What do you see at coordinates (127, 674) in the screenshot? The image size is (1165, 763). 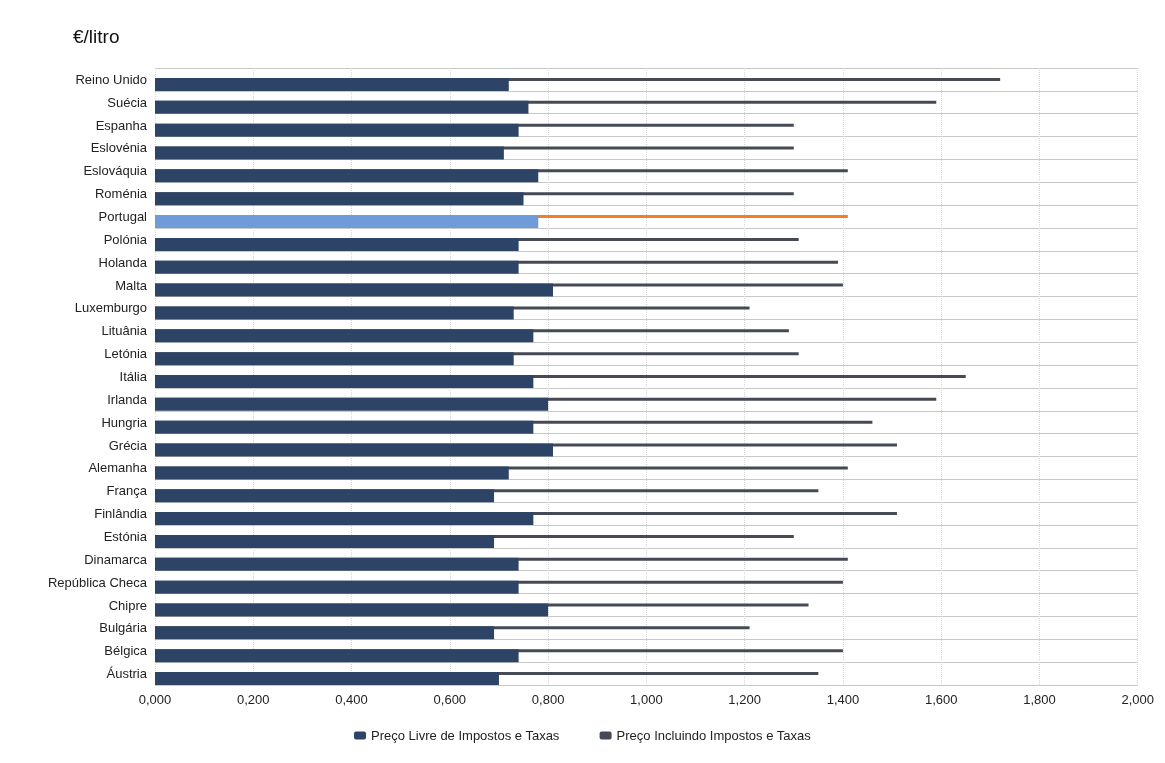 I see `y-tick-label: Áustria` at bounding box center [127, 674].